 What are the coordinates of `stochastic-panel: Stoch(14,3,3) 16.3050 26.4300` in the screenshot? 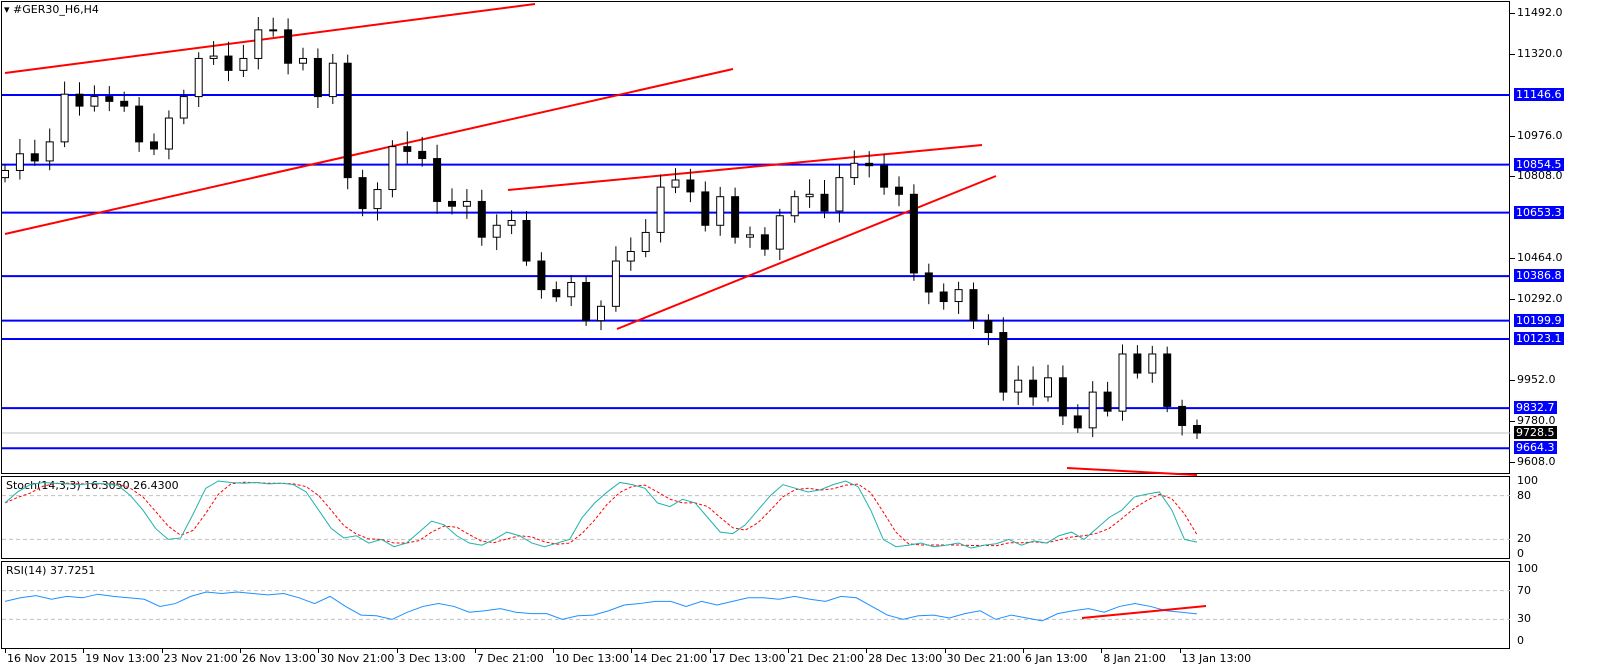 It's located at (755, 517).